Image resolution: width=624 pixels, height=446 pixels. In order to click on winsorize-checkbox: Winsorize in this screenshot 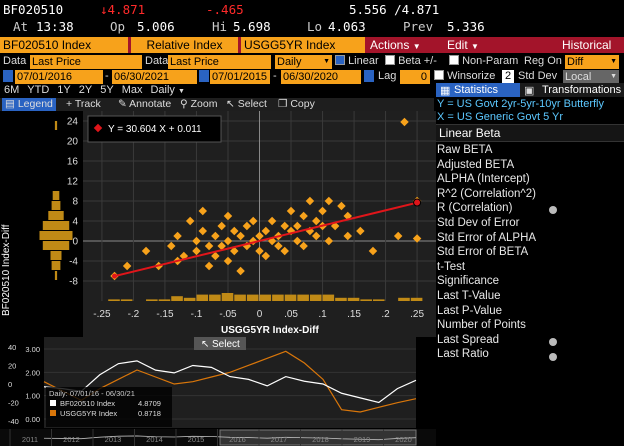, I will do `click(464, 76)`.